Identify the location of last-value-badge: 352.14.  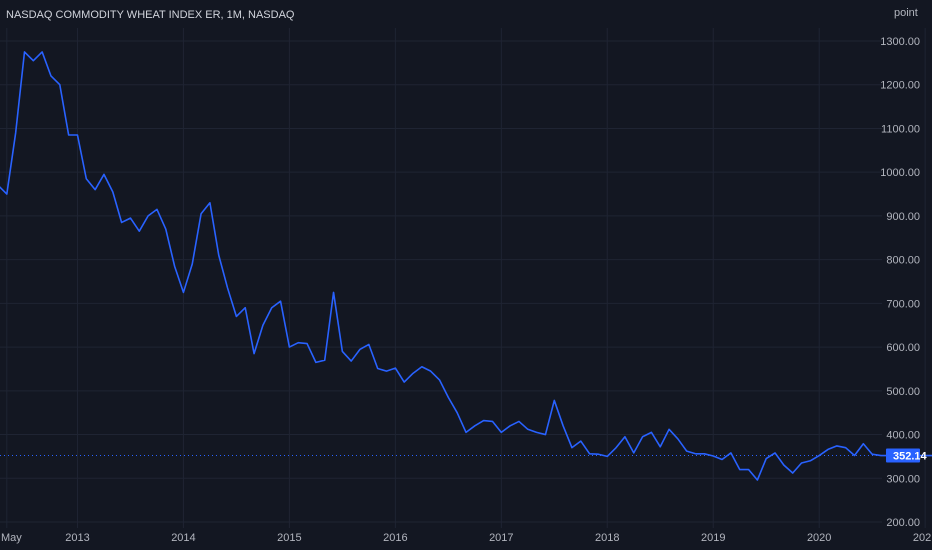
(907, 455).